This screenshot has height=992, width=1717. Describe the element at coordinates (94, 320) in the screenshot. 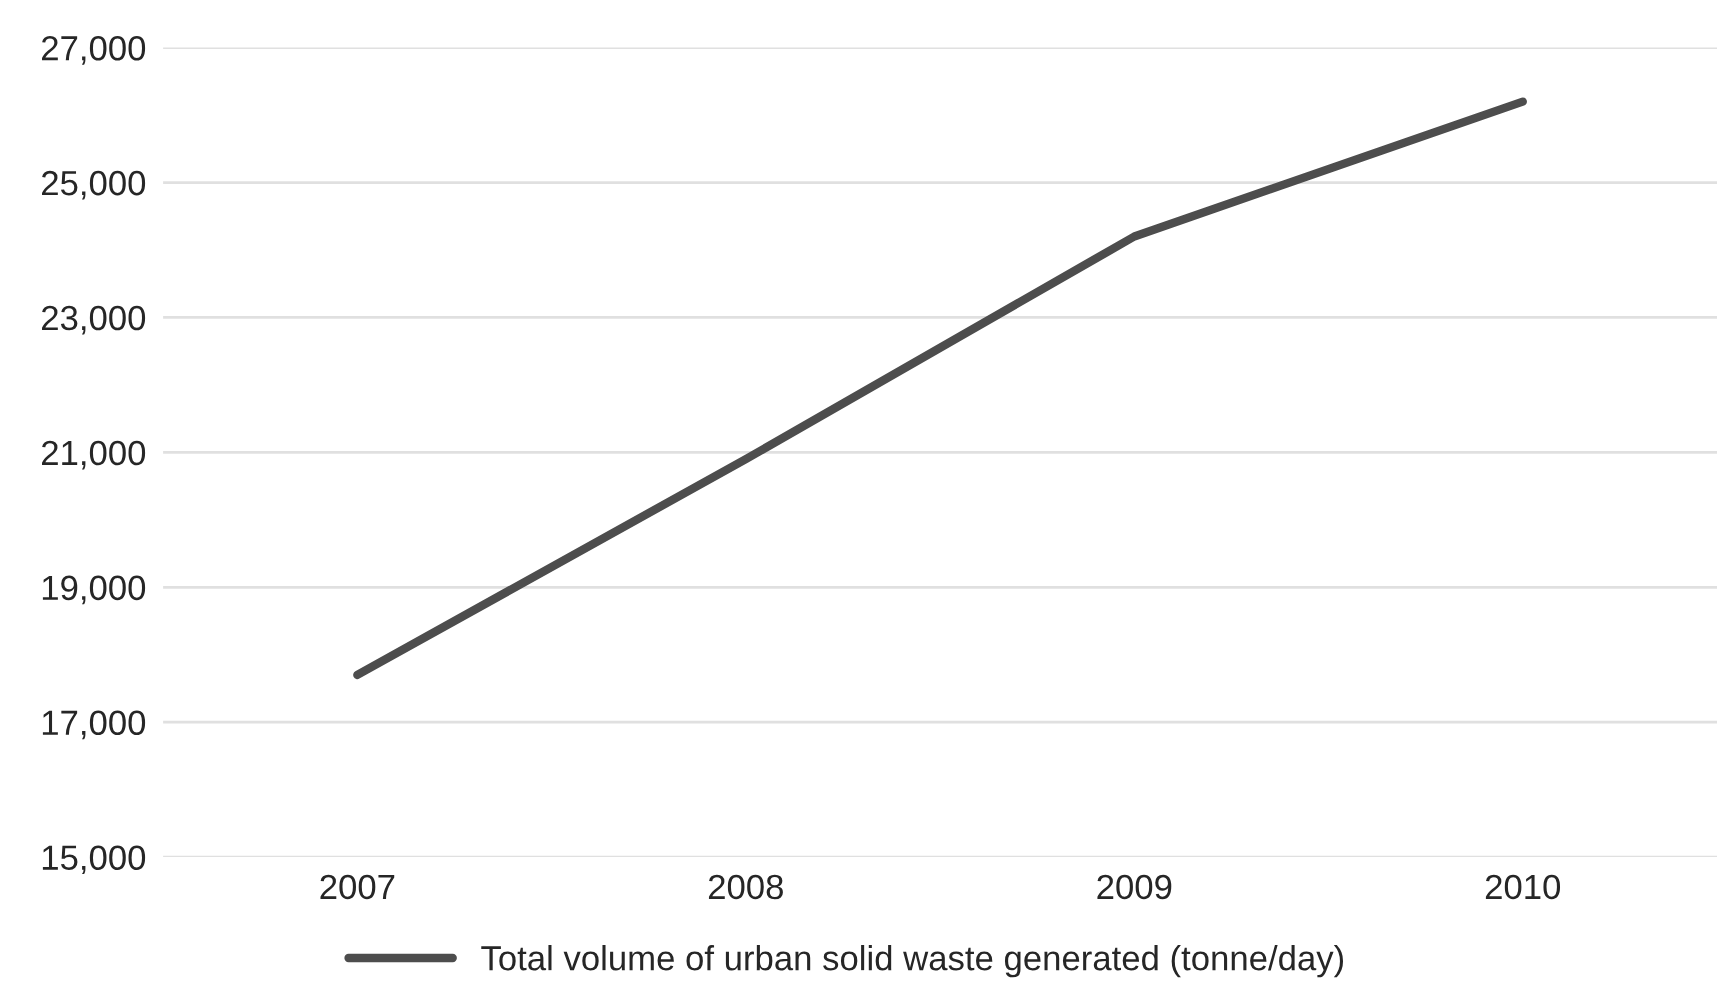

I see `y-tick-label: 23,000` at that location.